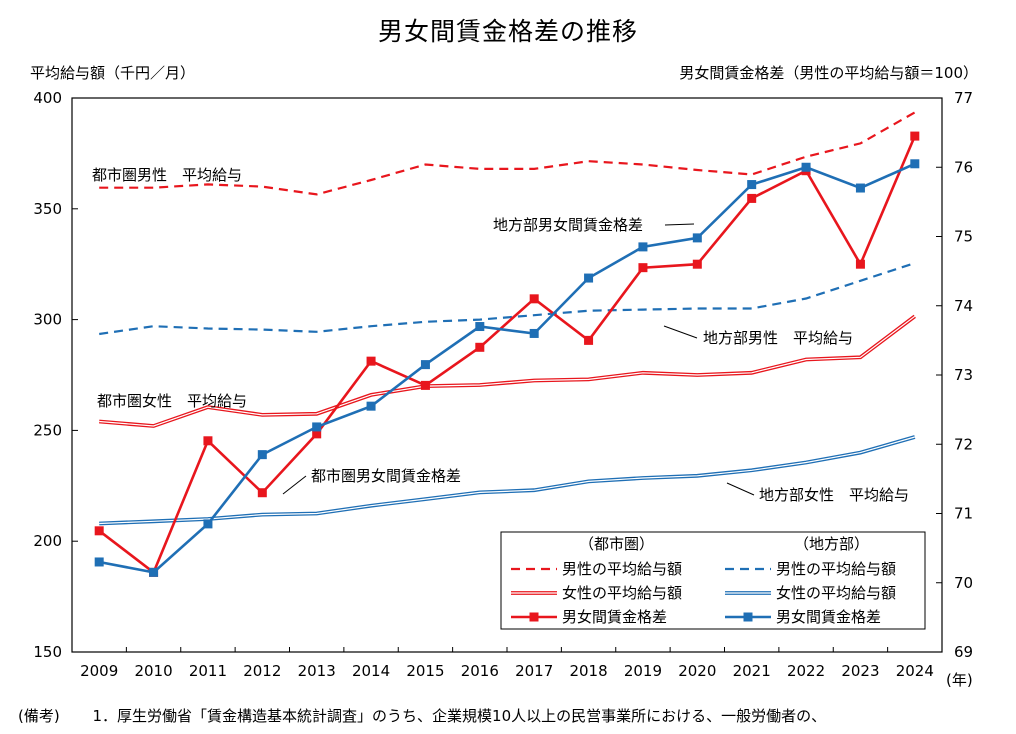  What do you see at coordinates (748, 617) in the screenshot?
I see `legend-marker-rural_gap` at bounding box center [748, 617].